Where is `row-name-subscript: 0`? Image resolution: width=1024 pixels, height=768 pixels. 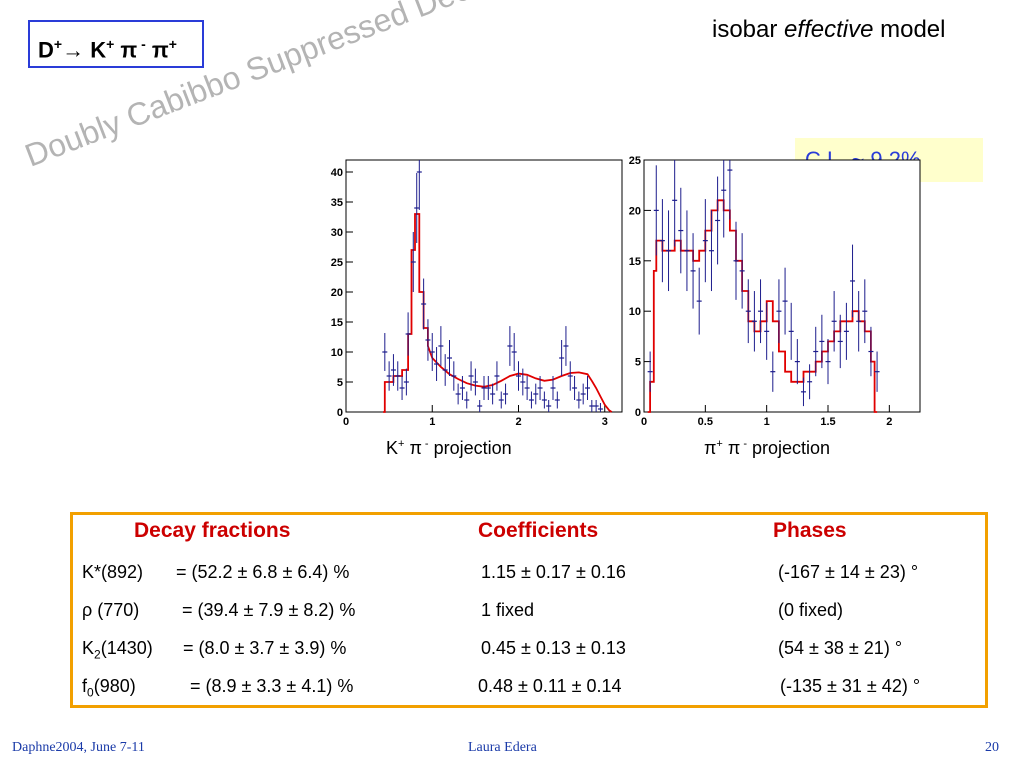
row-name-subscript: 0 is located at coordinates (90, 692).